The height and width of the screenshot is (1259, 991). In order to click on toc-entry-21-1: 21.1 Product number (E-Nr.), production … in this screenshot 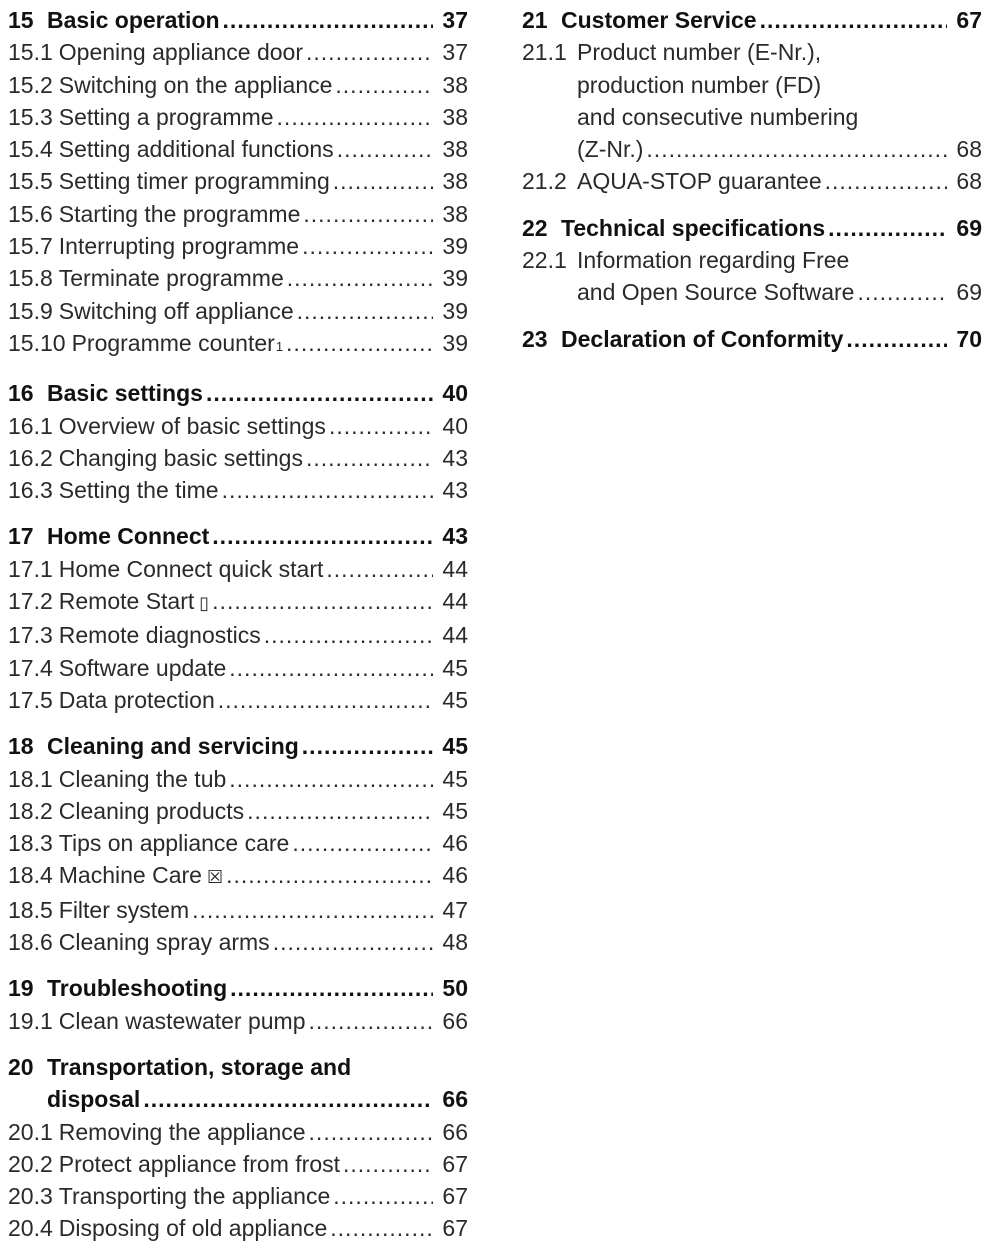, I will do `click(752, 100)`.